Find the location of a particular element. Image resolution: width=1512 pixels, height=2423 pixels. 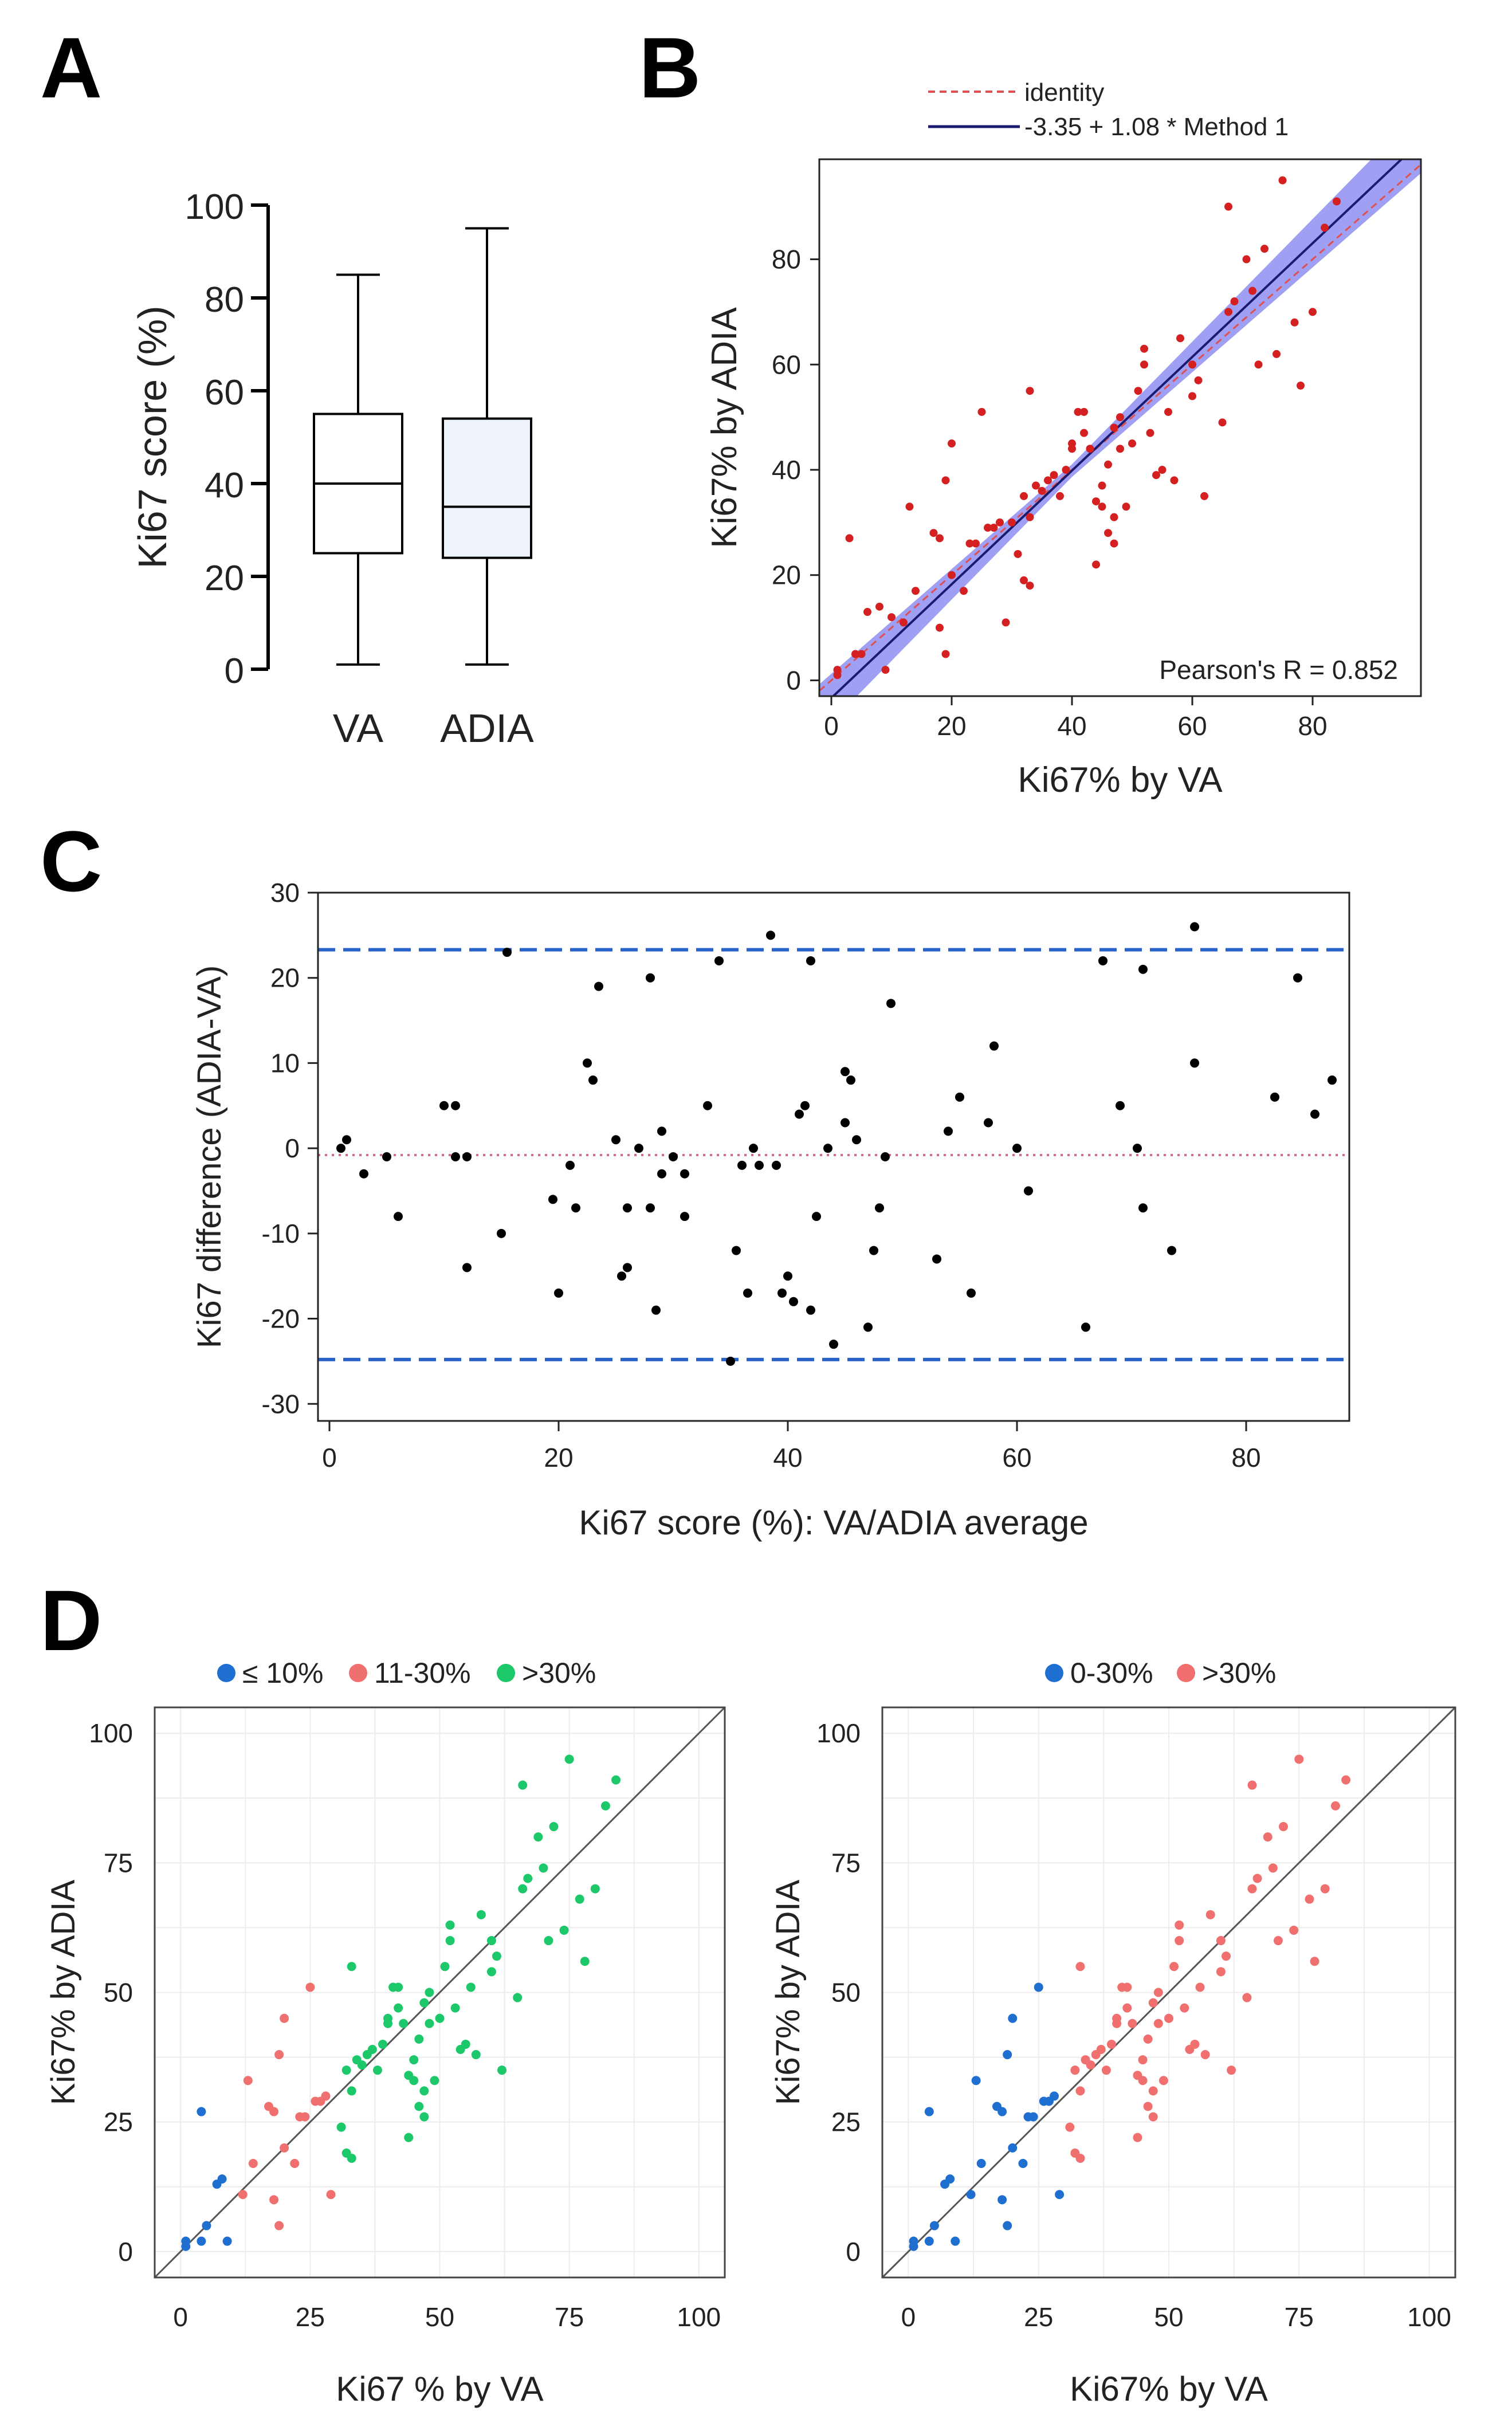

y-axis-title: Ki67 difference (ADIA-VA) is located at coordinates (210, 1156).